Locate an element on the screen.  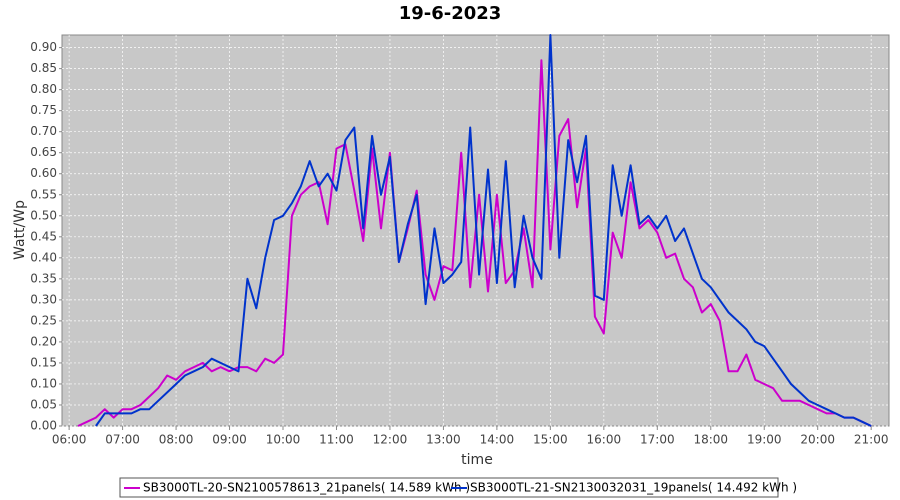
chart-title: 19-6-2023 is located at coordinates (450, 13).